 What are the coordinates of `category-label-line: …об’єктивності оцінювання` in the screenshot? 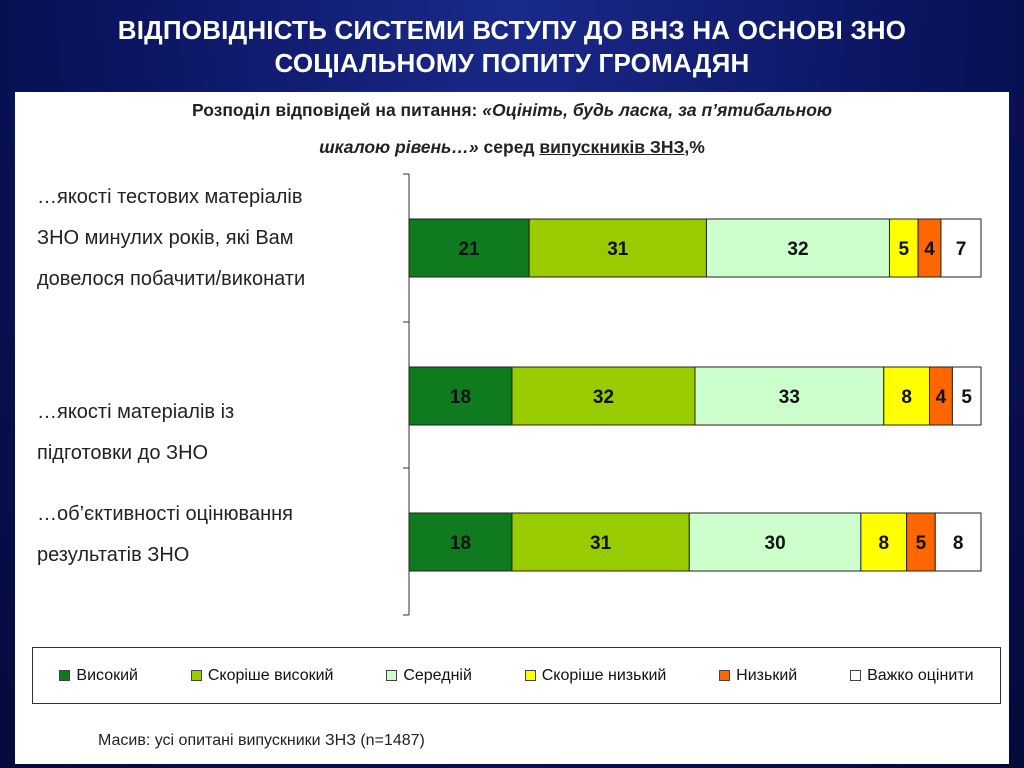 It's located at (165, 514).